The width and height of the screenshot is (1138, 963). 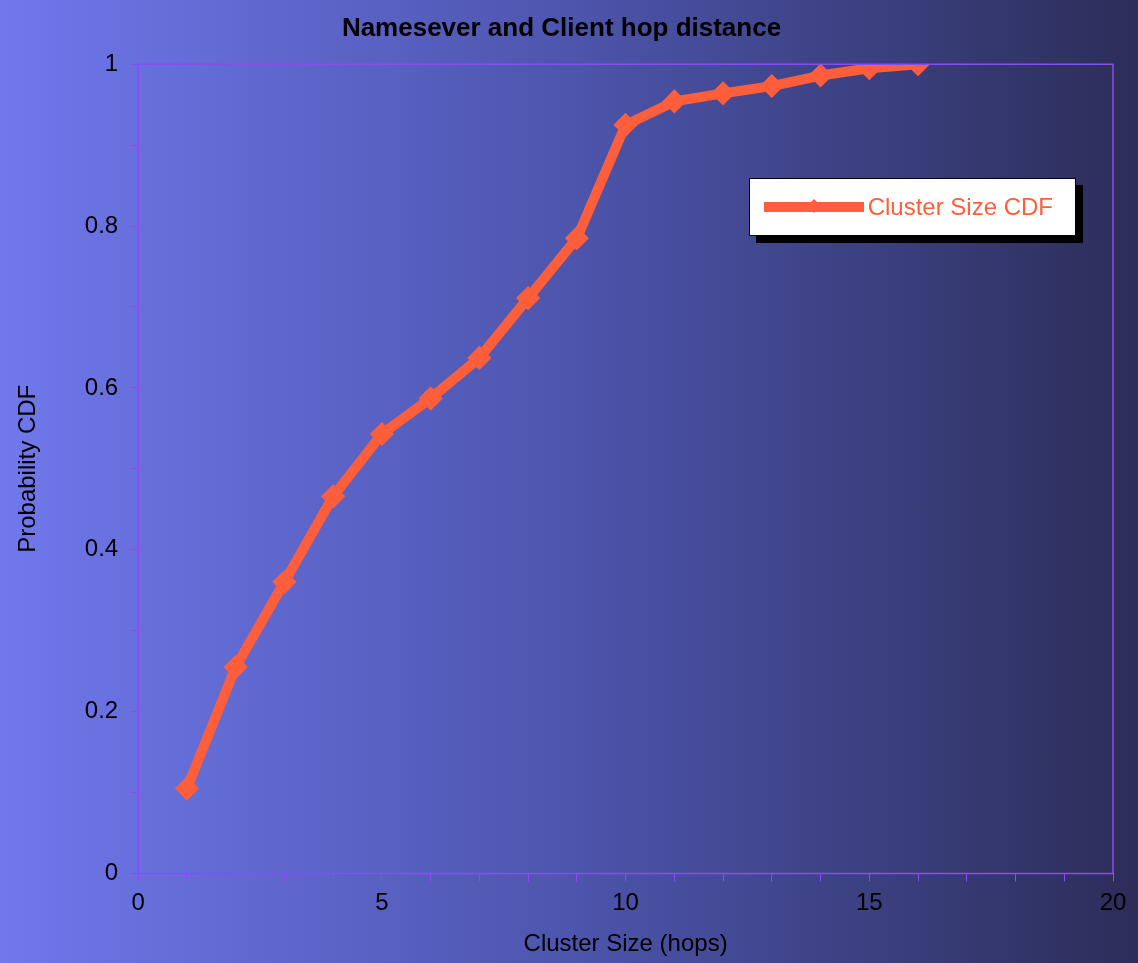 I want to click on x-tick-label: 5, so click(x=382, y=902).